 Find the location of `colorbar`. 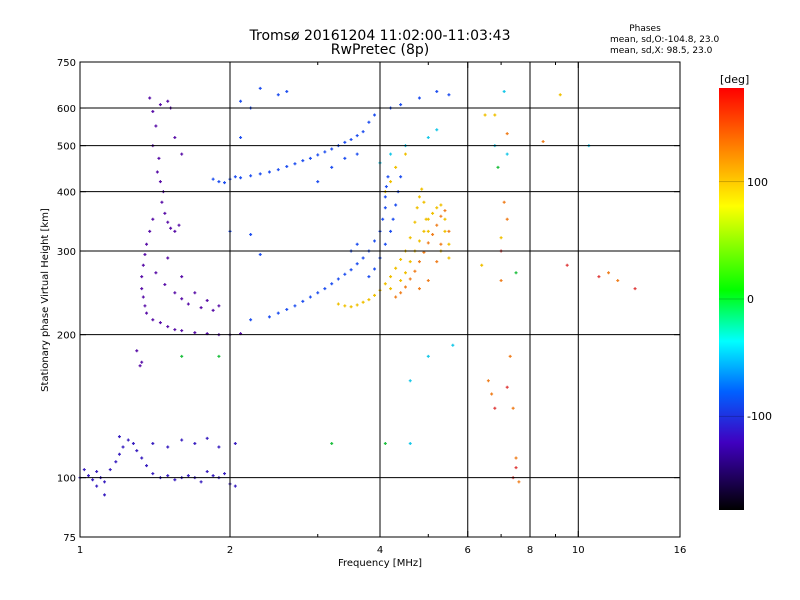

colorbar is located at coordinates (731, 299).